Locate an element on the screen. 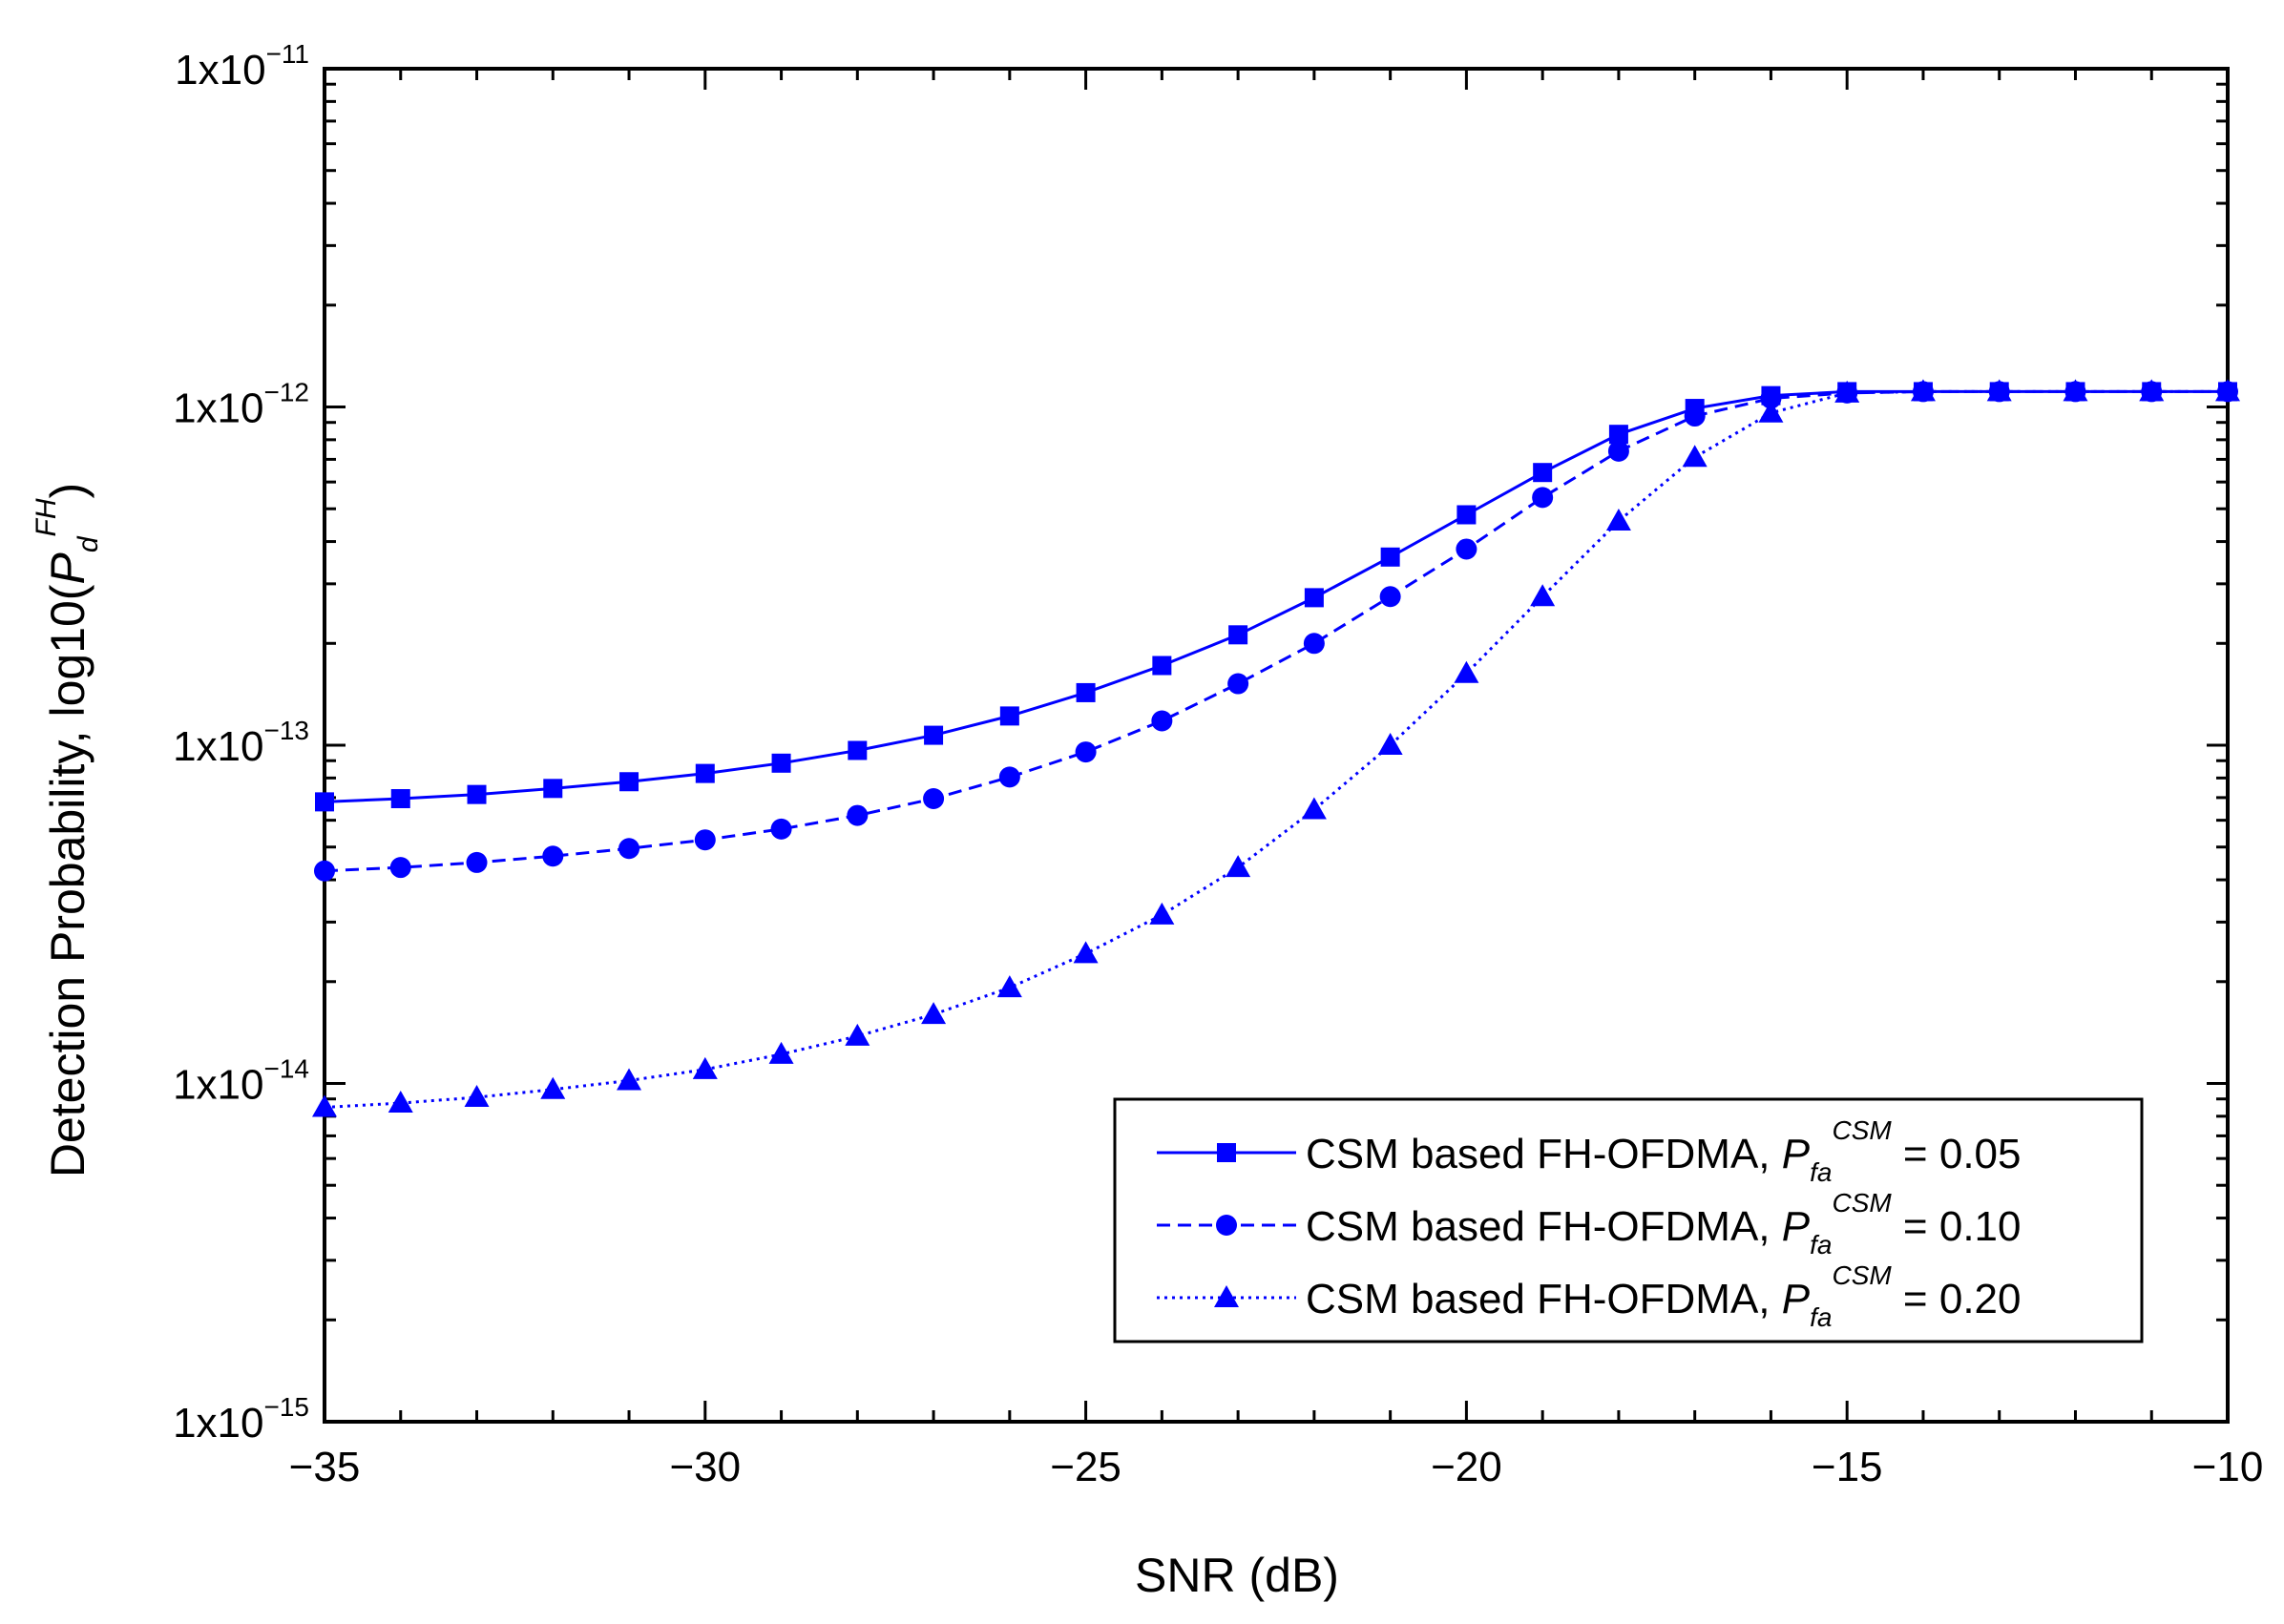 The image size is (2284, 1624). legend-label: CSM based FH-OFDMA, PfaCSM = 0.05 is located at coordinates (1663, 1151).